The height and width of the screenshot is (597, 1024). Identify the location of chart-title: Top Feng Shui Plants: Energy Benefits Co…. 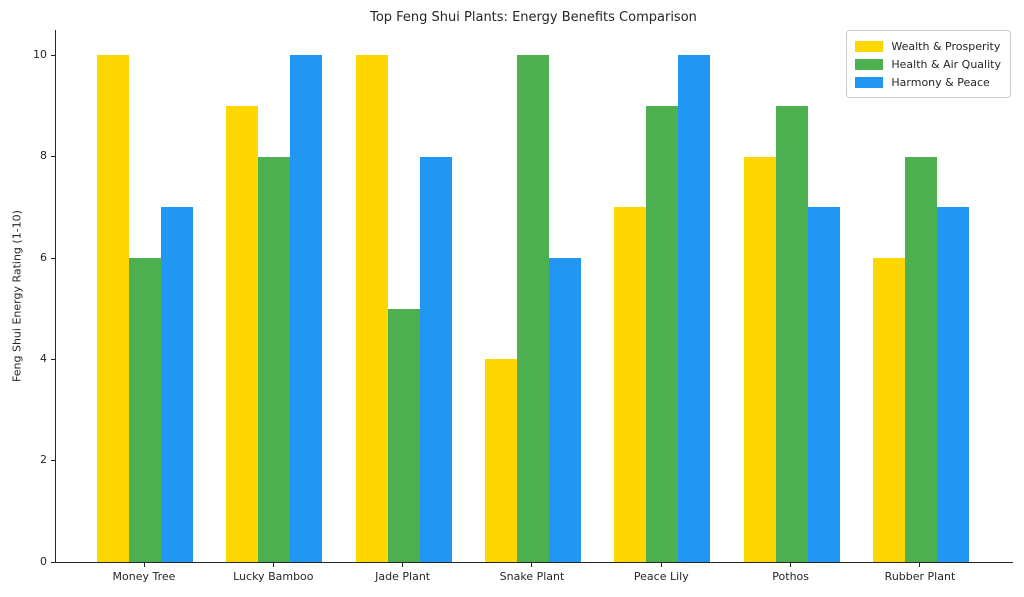
(533, 17).